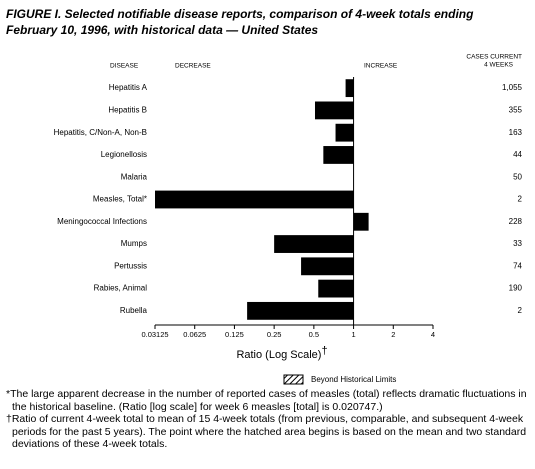 The image size is (535, 469). I want to click on cases-label: 190, so click(516, 288).